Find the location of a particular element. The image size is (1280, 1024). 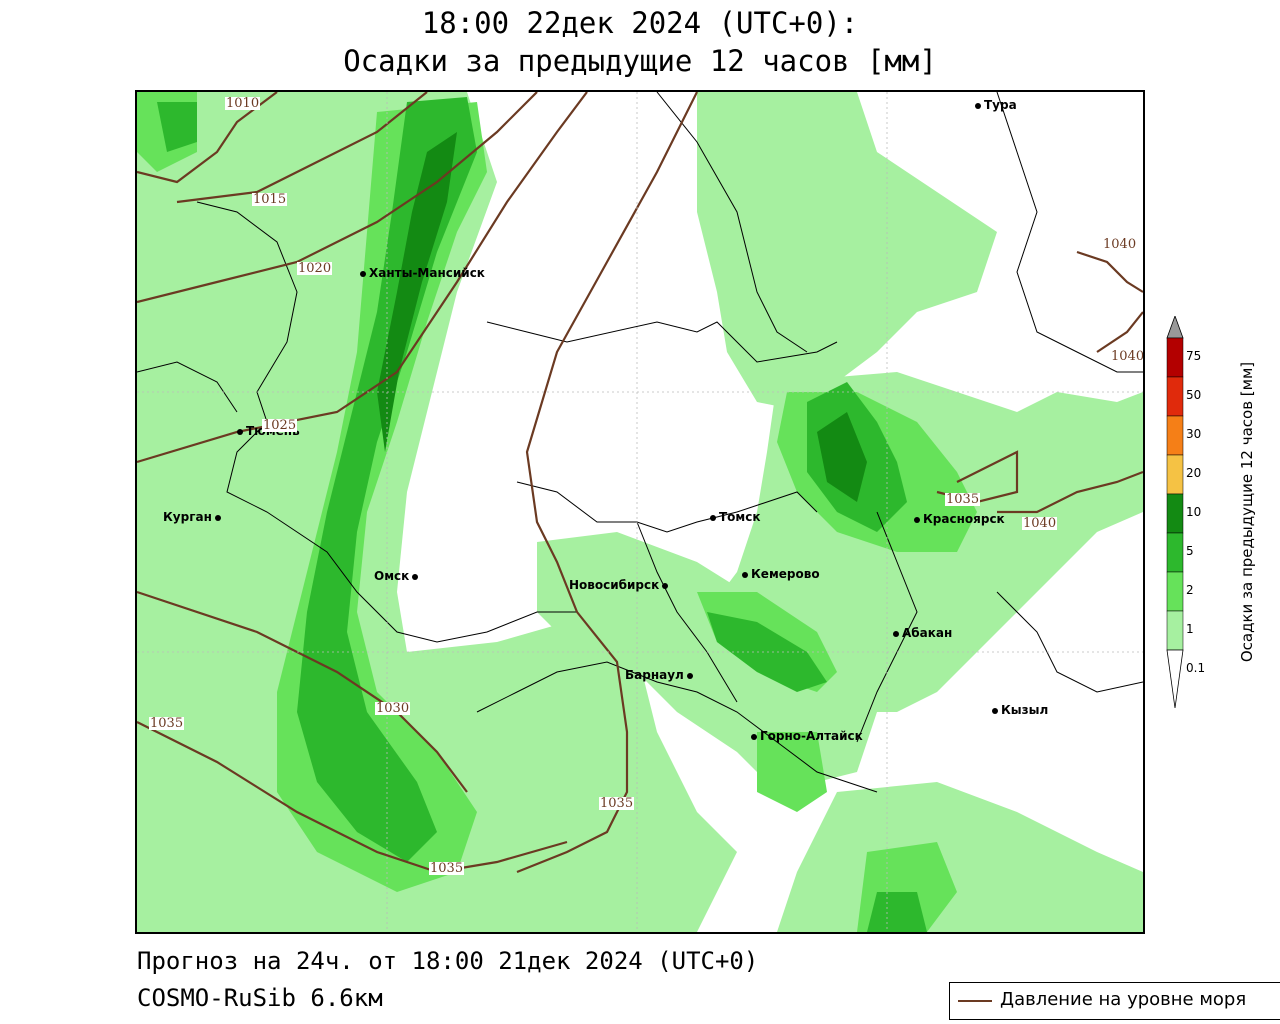

isobar-label-1040-e: 1040 is located at coordinates (1127, 356).